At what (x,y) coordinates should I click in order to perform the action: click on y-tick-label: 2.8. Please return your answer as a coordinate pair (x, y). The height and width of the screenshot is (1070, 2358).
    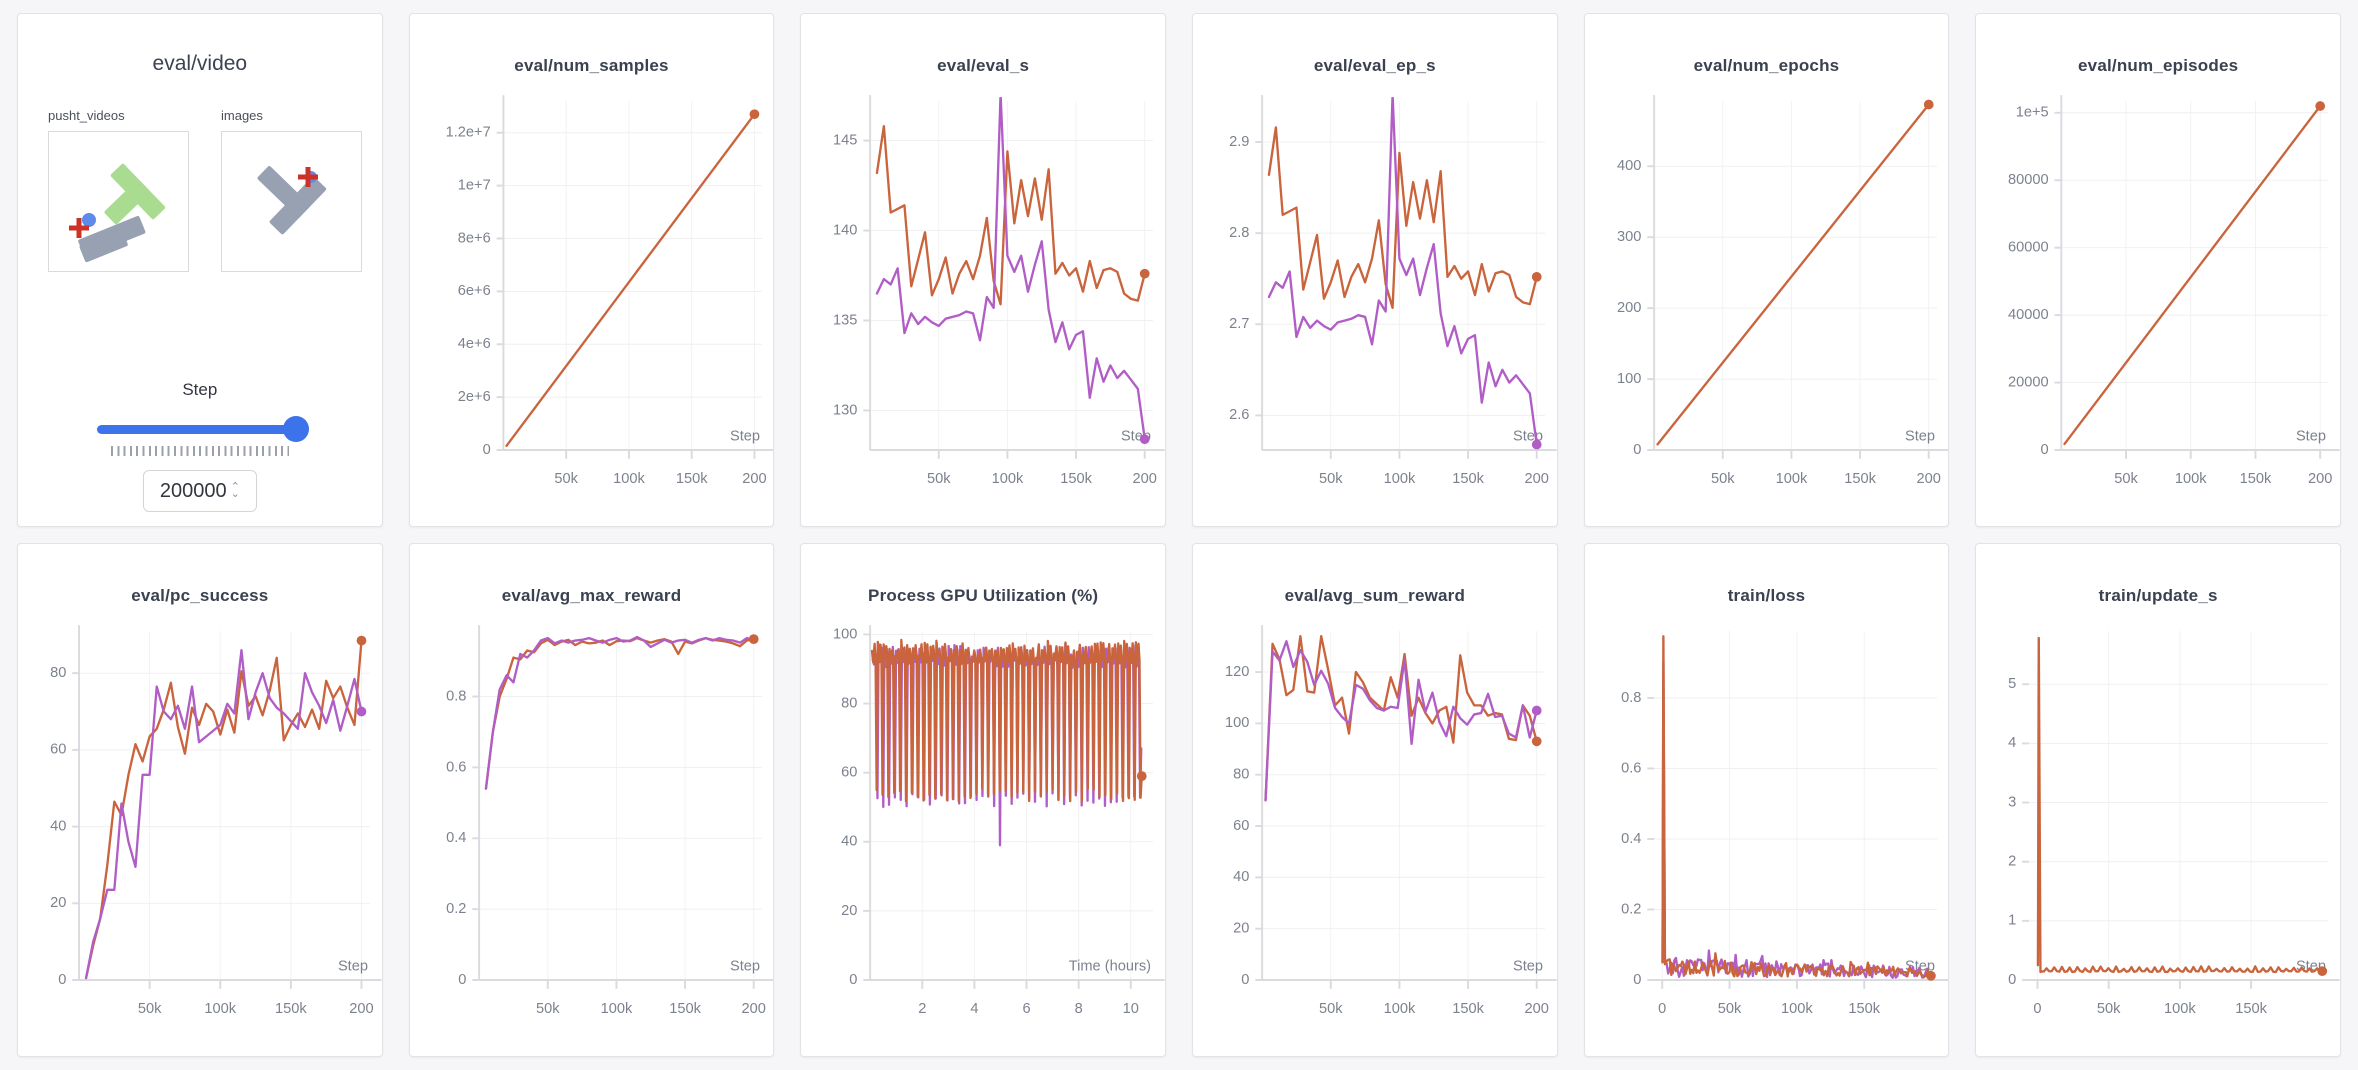
    Looking at the image, I should click on (1239, 233).